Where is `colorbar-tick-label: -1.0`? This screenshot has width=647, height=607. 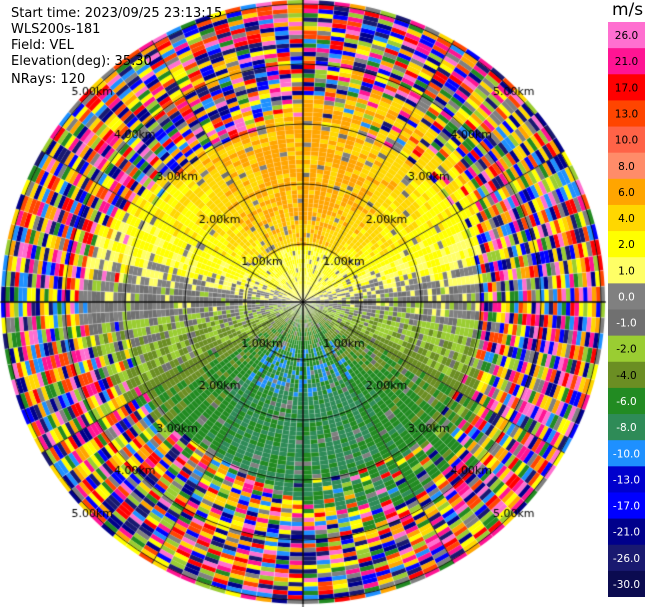 colorbar-tick-label: -1.0 is located at coordinates (626, 324).